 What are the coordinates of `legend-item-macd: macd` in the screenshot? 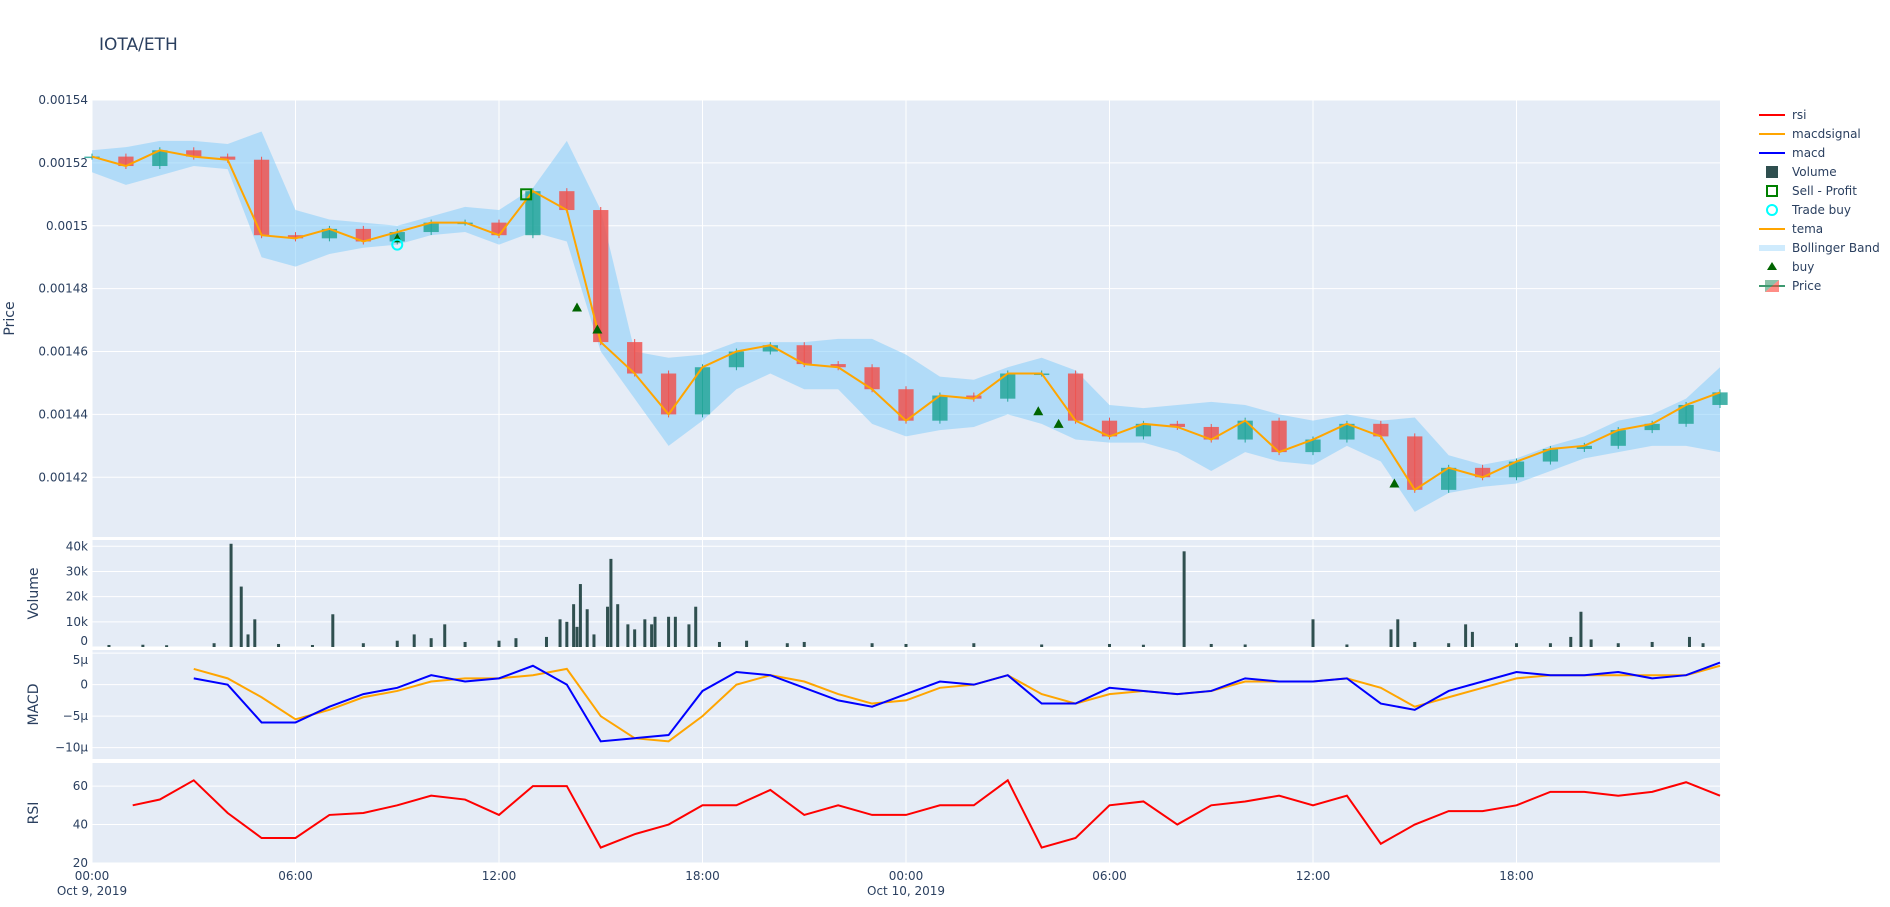 It's located at (1792, 153).